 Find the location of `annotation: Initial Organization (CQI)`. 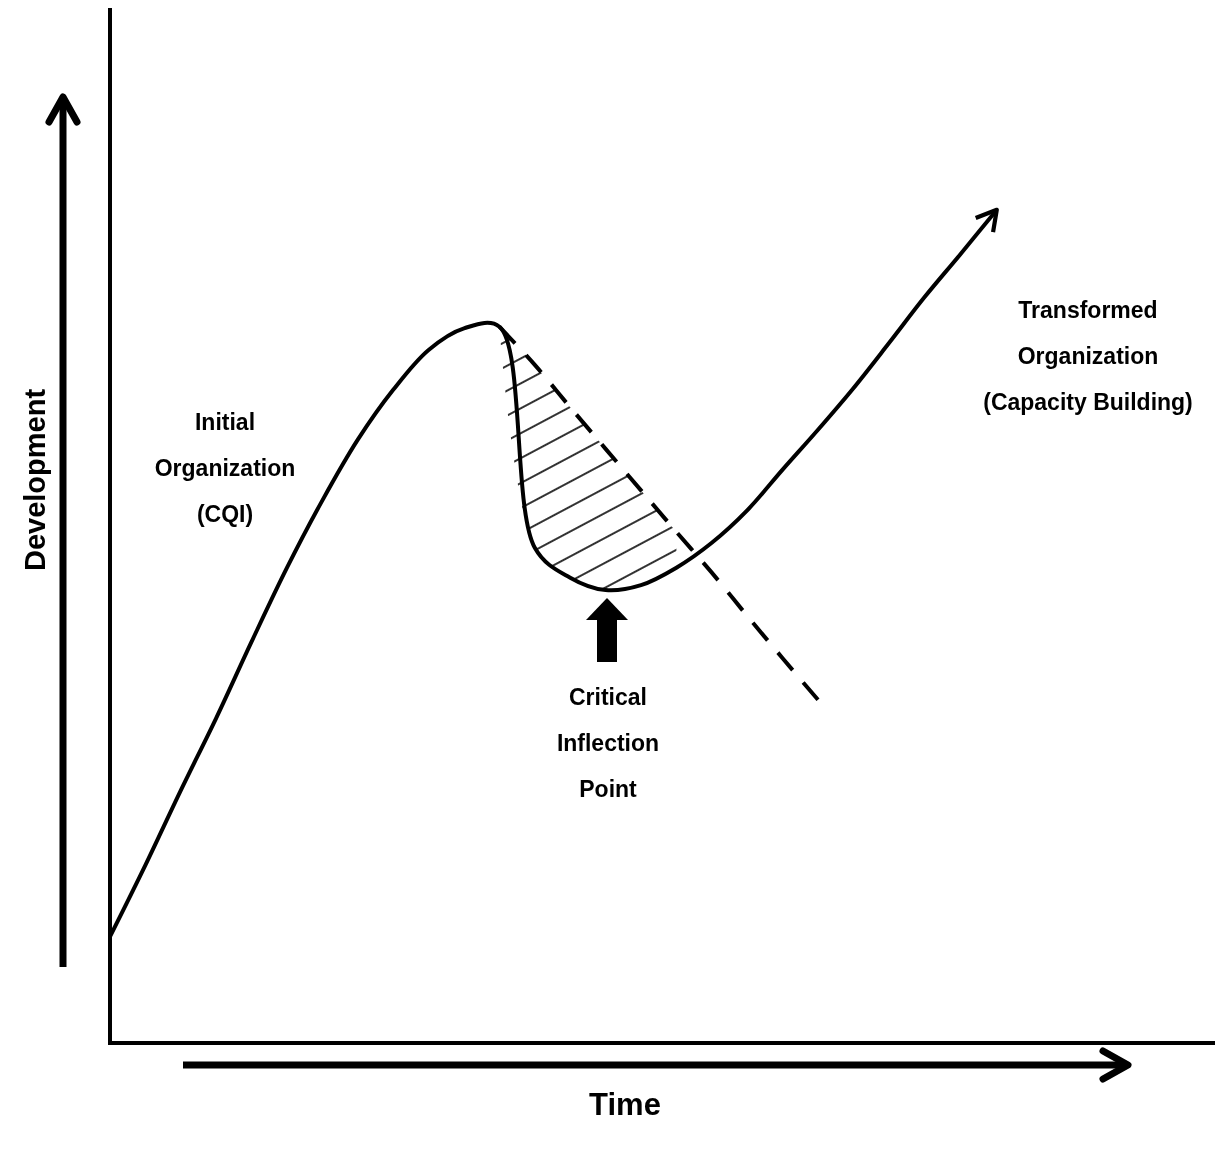

annotation: Initial Organization (CQI) is located at coordinates (225, 468).